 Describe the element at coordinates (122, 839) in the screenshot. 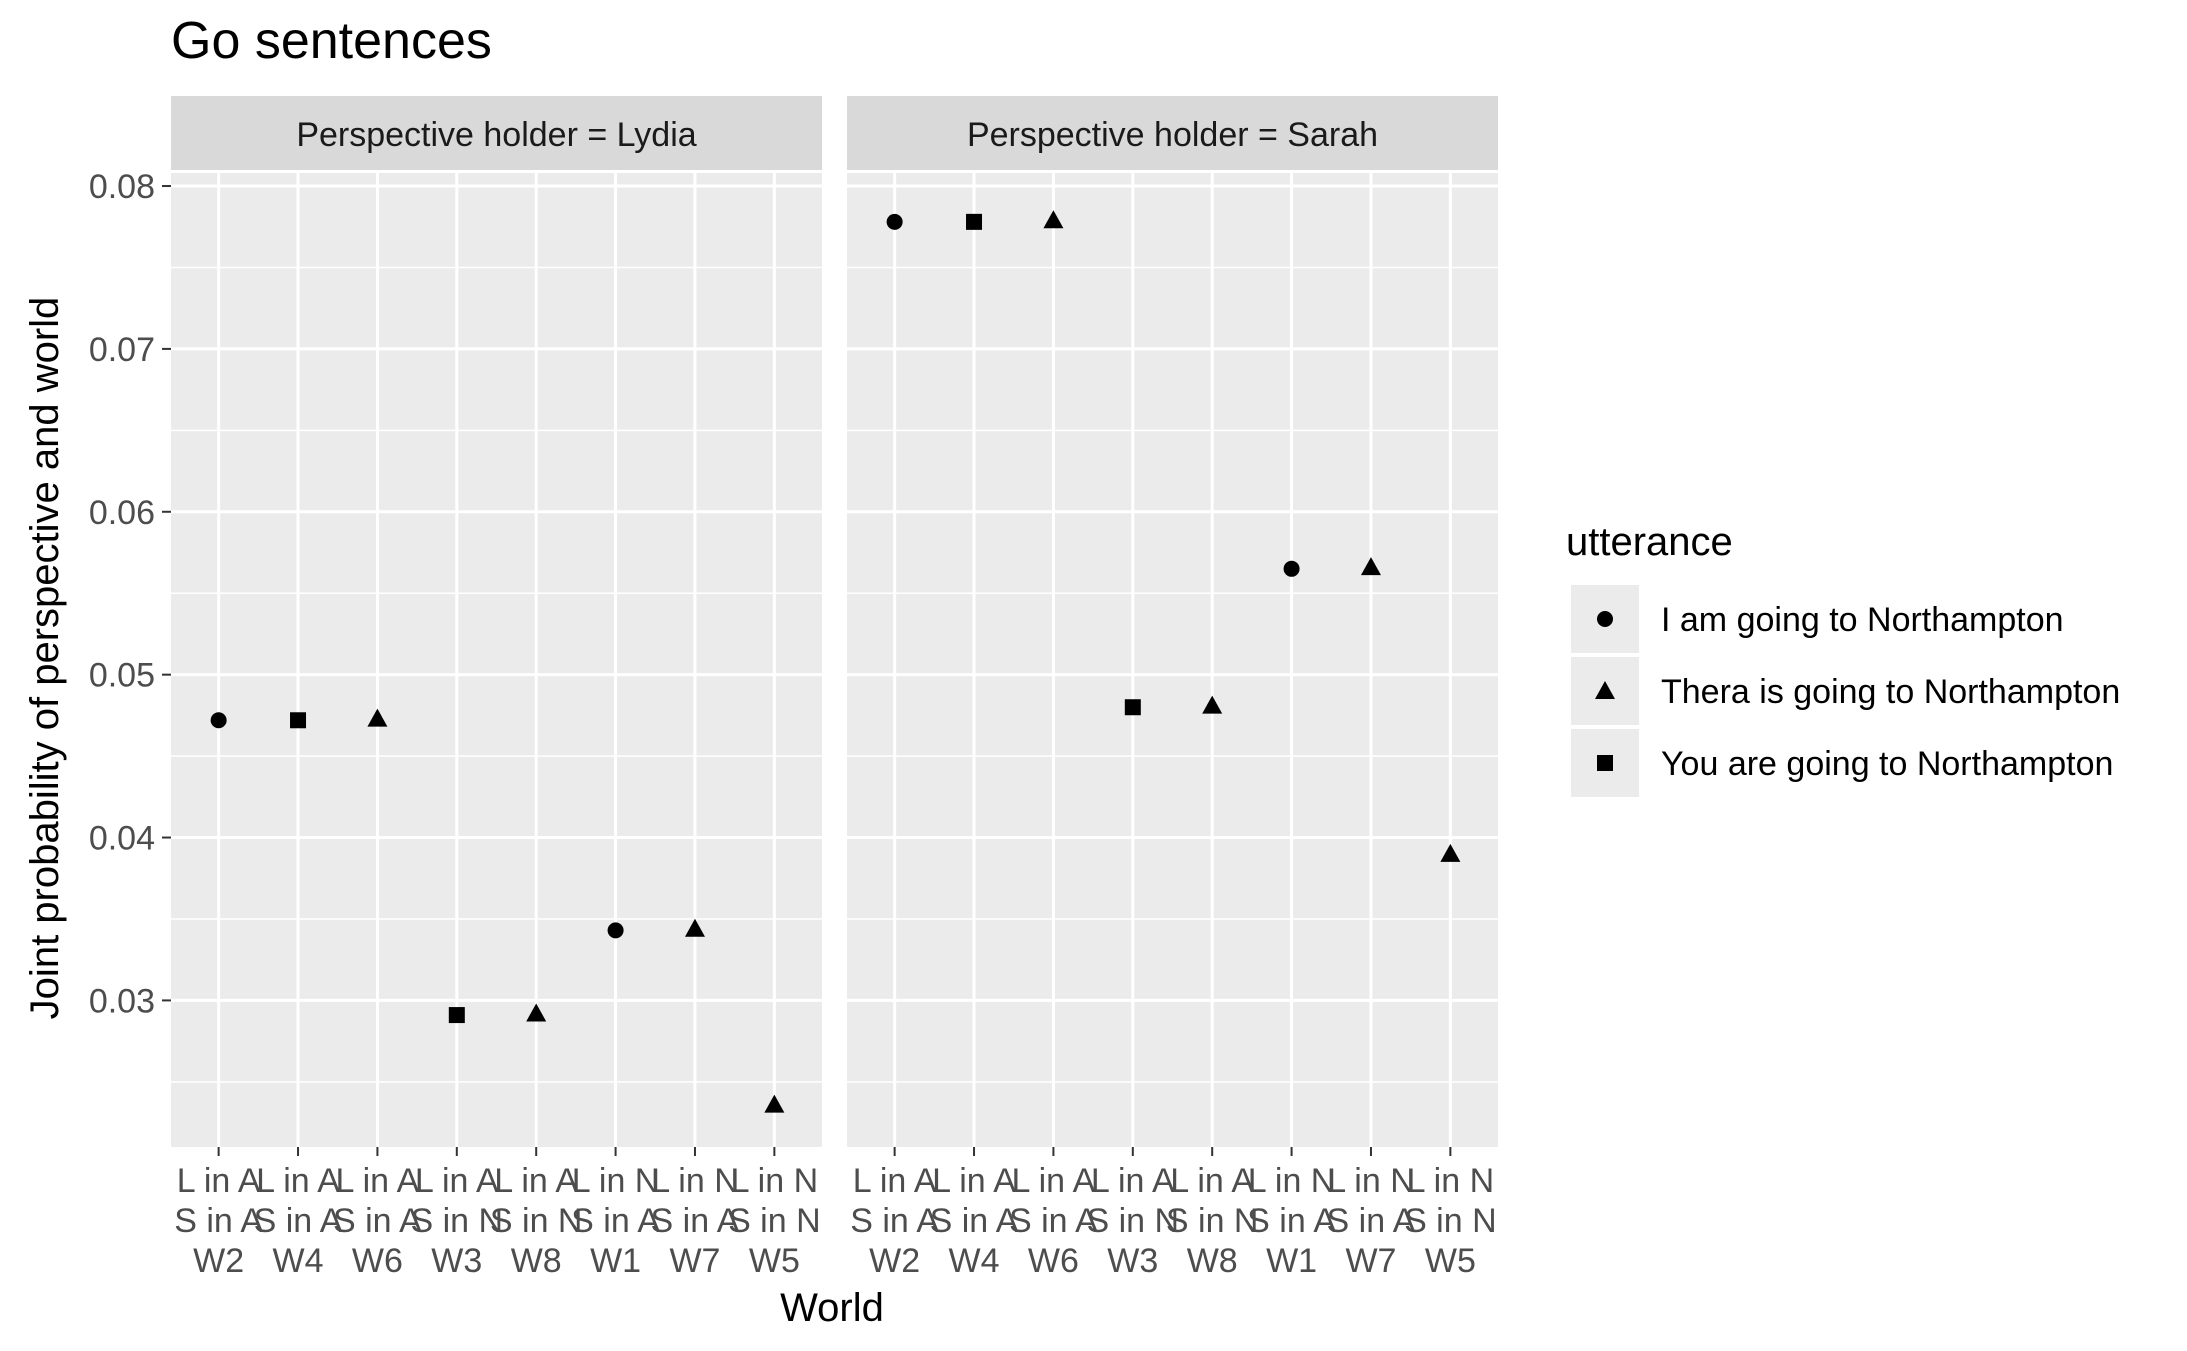

I see `y-tick-label: 0.04` at that location.